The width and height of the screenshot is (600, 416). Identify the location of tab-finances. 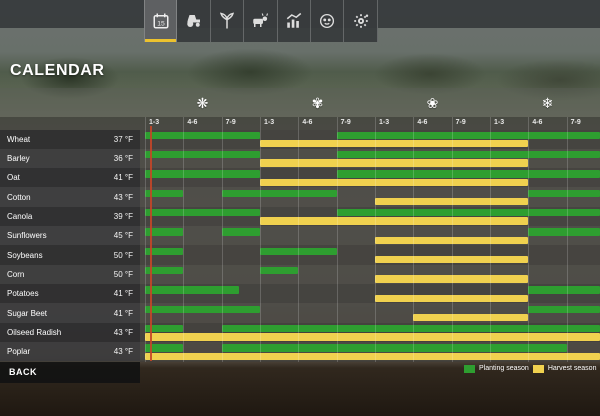
(294, 21).